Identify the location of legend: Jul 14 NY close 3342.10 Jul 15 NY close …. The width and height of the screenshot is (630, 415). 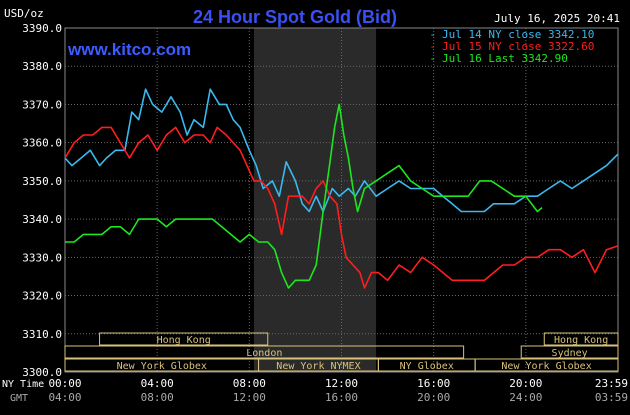
(511, 46).